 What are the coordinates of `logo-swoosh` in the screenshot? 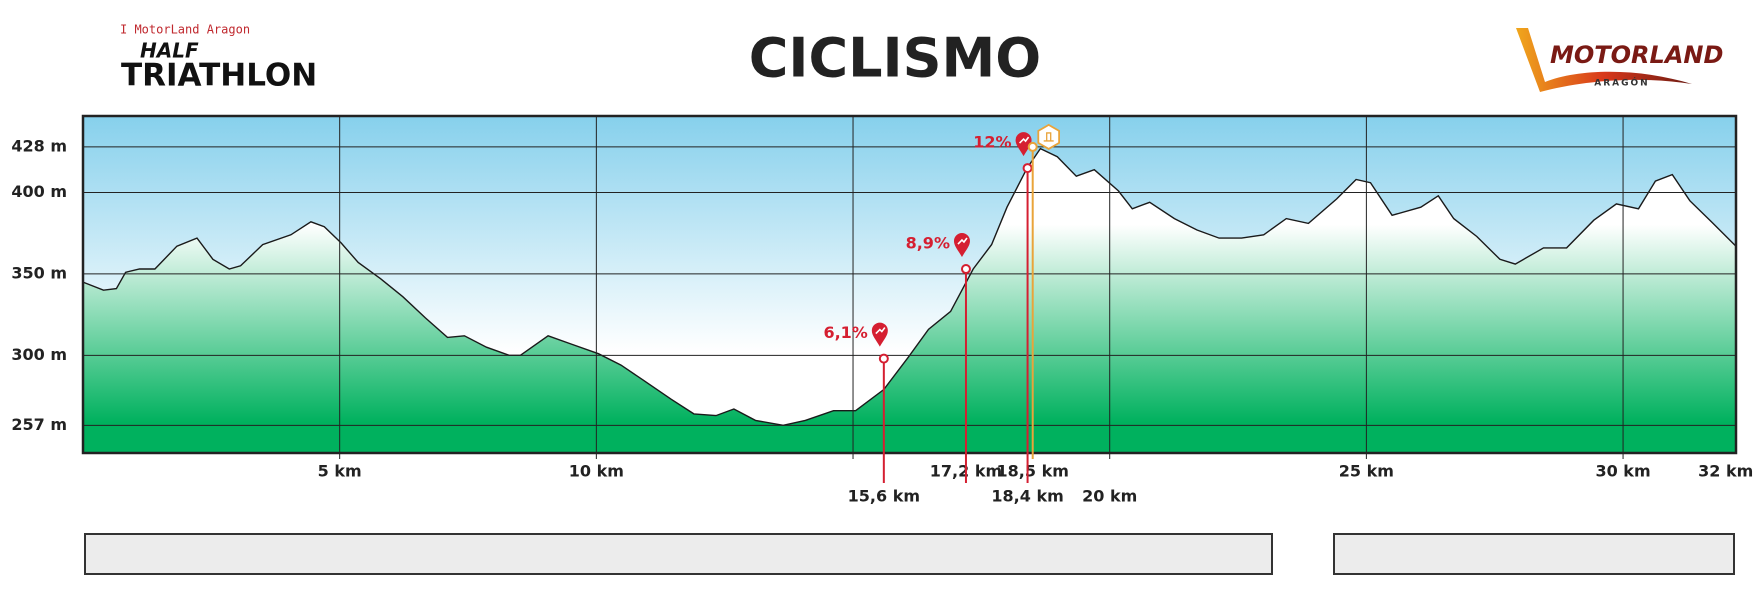 It's located at (1604, 60).